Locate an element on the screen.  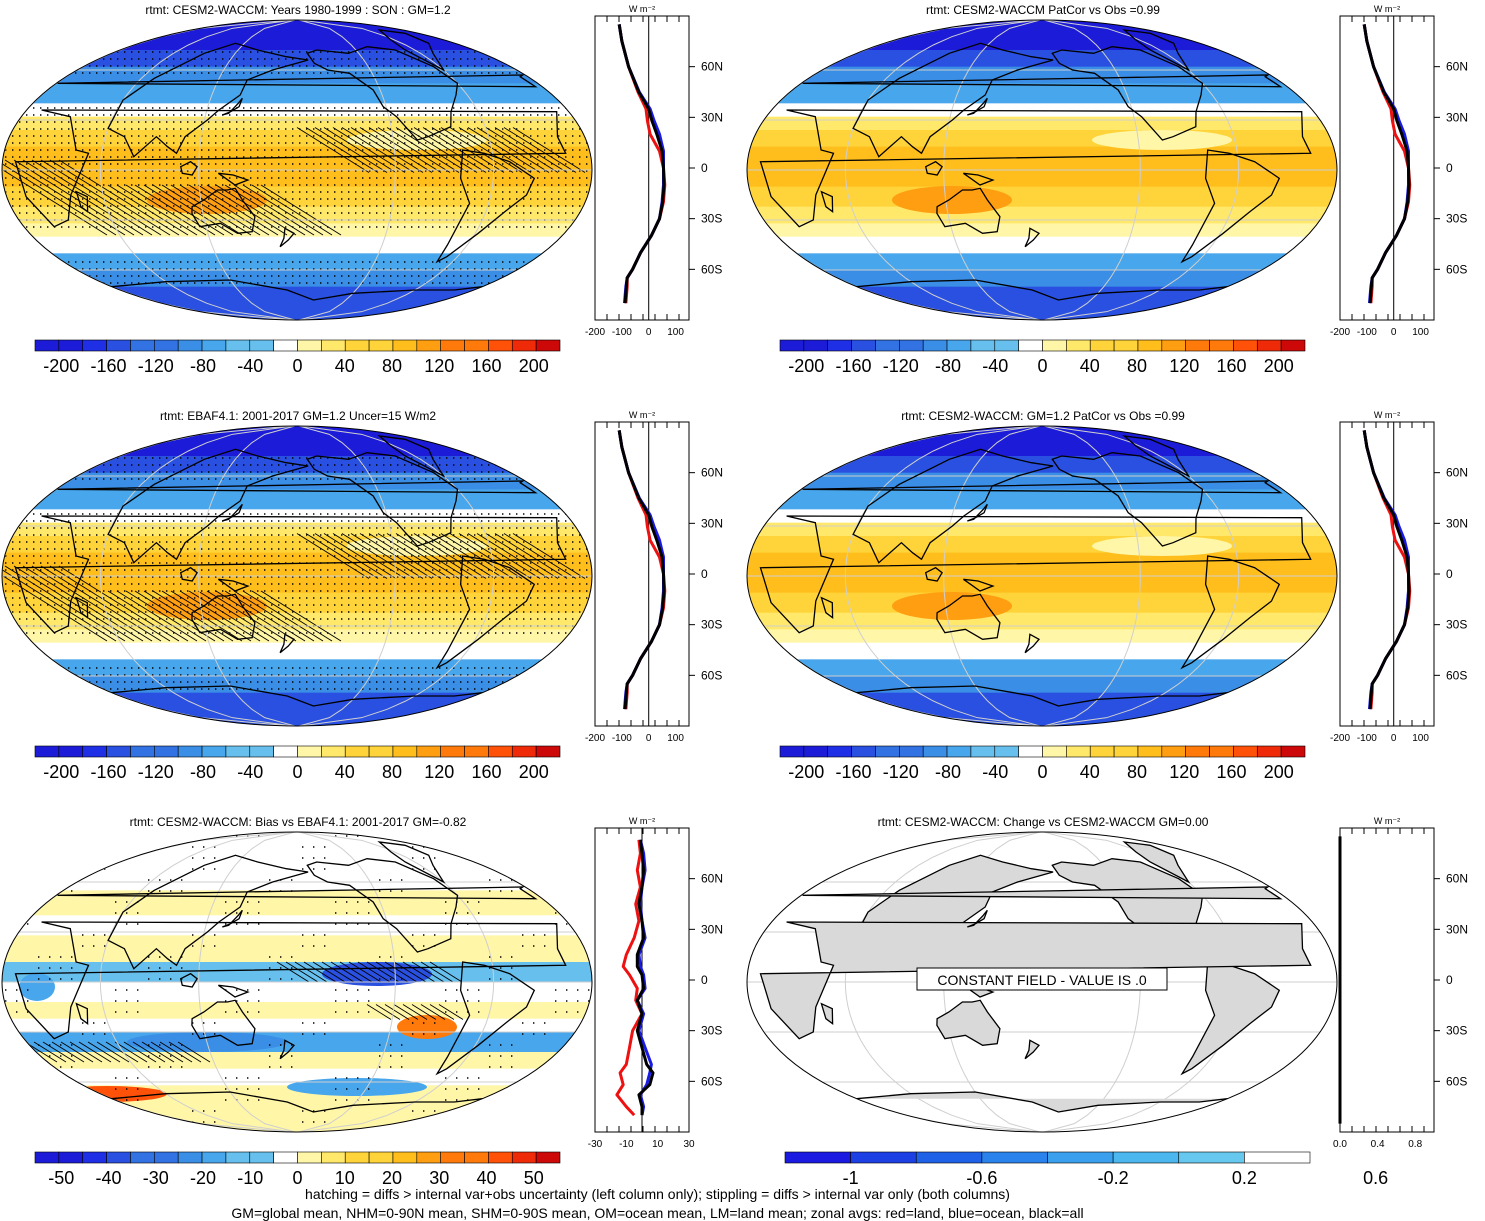
colorbar: -200 -160 -120 -80 -40 0 40 80 120 160 200 is located at coordinates (297, 763).